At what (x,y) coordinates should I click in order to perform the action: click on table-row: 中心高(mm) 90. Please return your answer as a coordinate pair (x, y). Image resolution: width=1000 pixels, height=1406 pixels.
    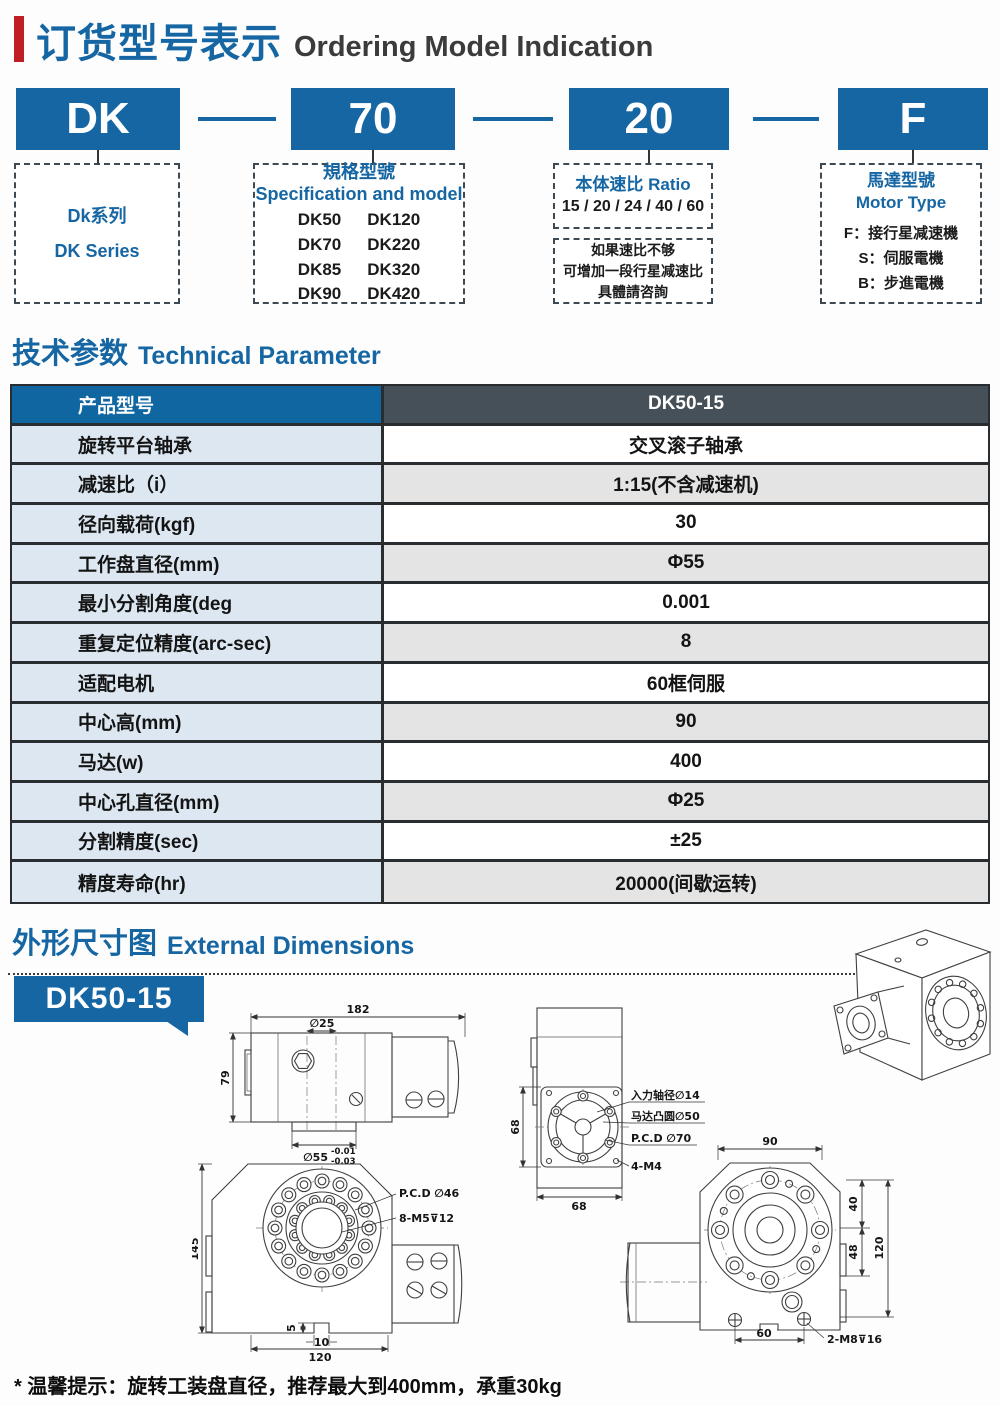
    Looking at the image, I should click on (500, 723).